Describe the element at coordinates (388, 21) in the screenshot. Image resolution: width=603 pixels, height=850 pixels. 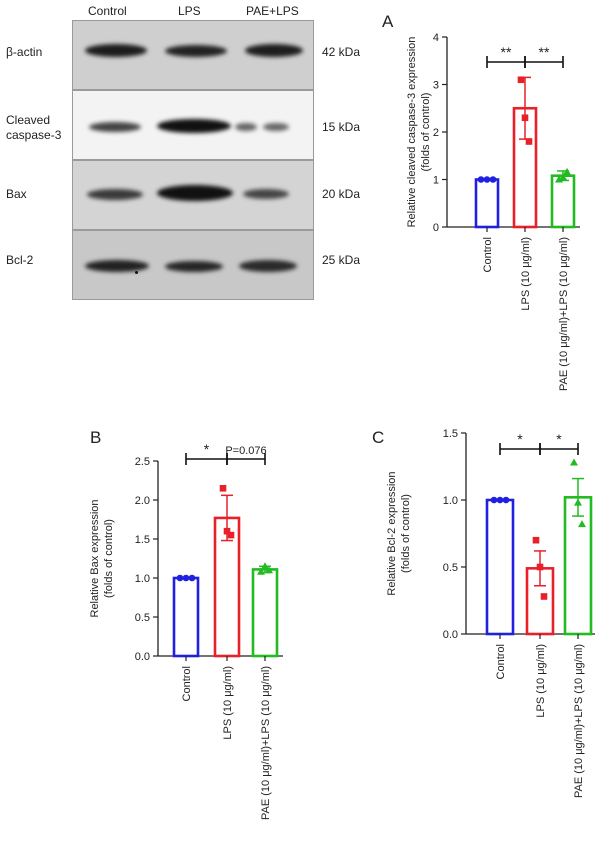
I see `panel-letter-a: A` at that location.